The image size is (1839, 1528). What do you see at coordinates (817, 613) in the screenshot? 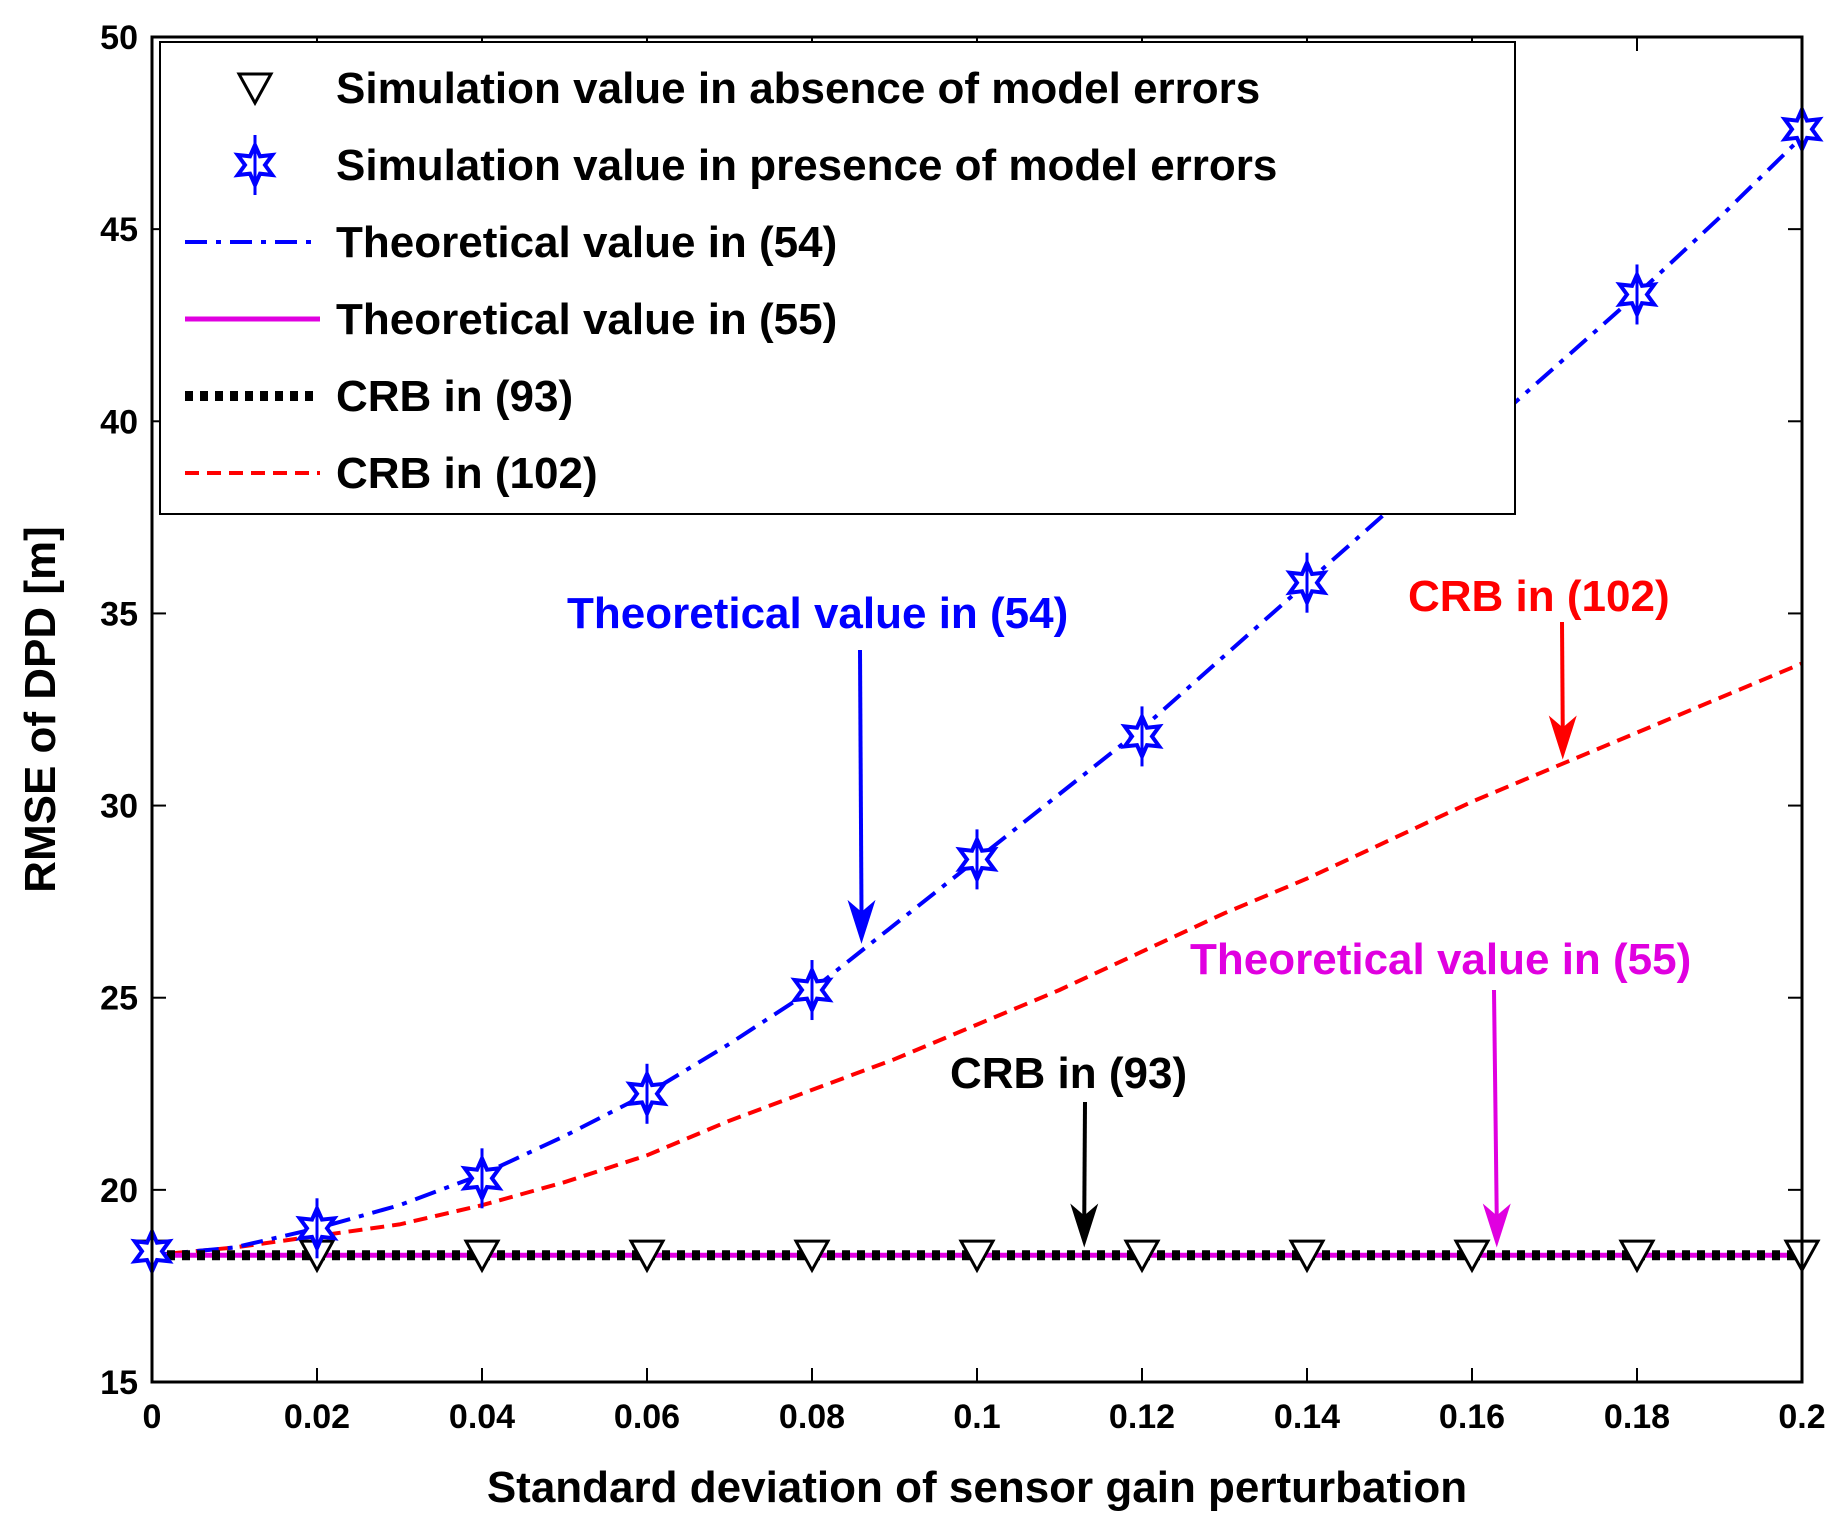
I see `annotation-0-label: Theoretical value in (54)` at bounding box center [817, 613].